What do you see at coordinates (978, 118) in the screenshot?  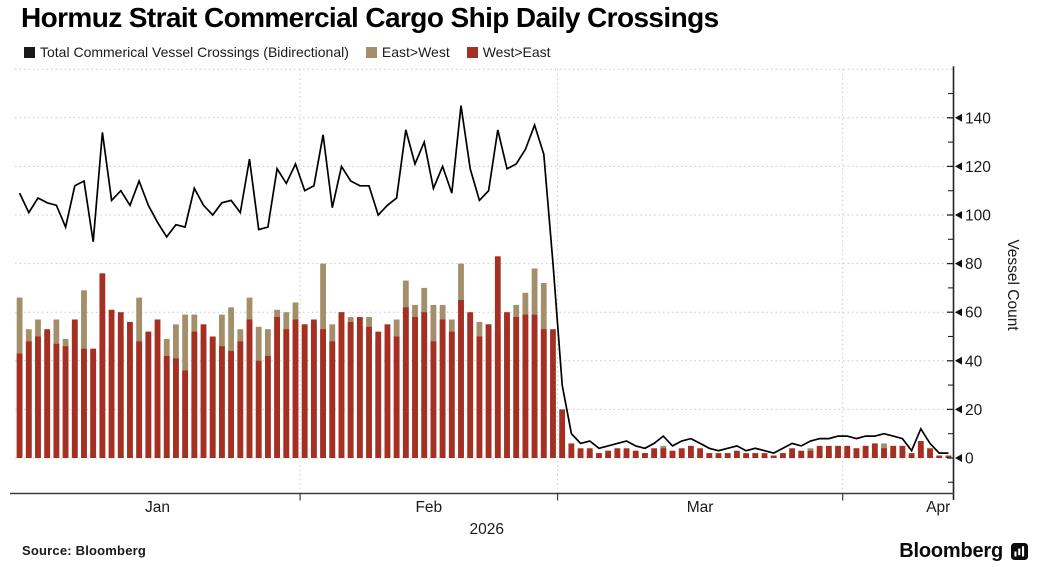 I see `y-tick-label: 140` at bounding box center [978, 118].